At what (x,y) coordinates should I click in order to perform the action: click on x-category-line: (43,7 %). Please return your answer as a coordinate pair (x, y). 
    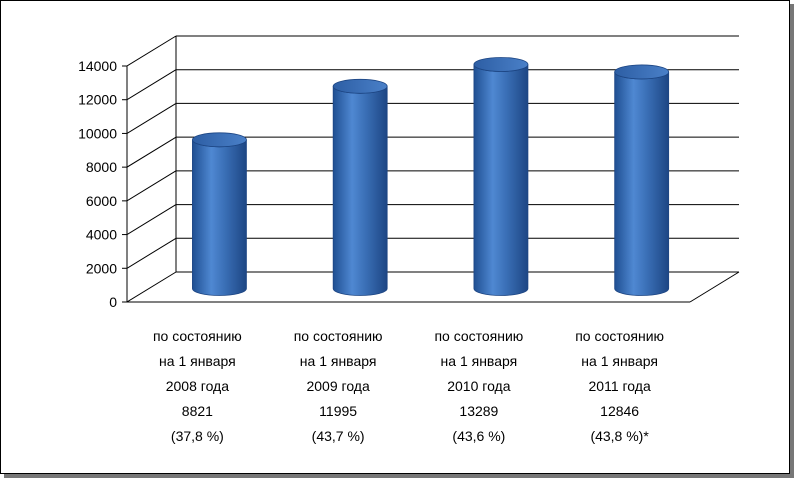
    Looking at the image, I should click on (338, 436).